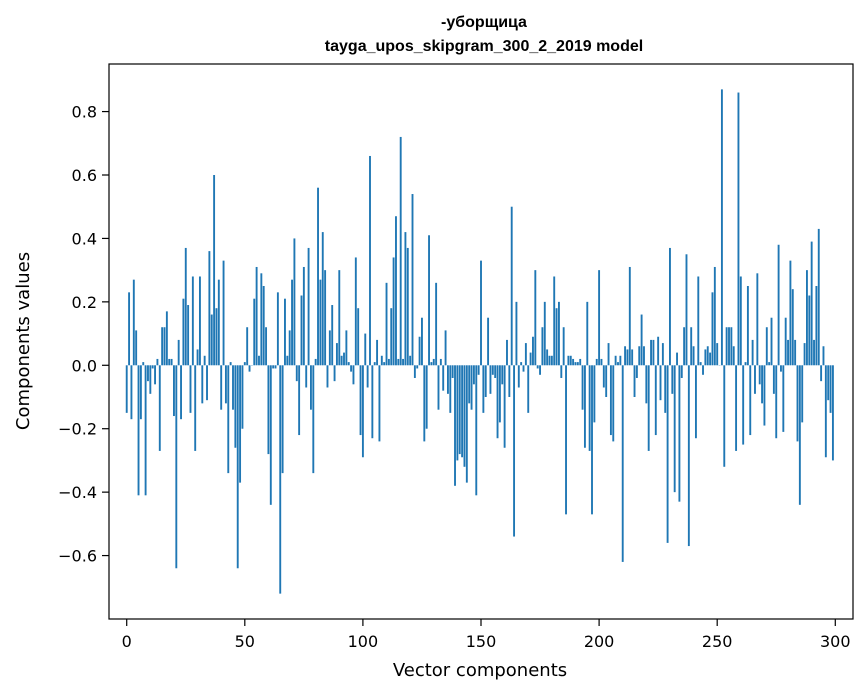  Describe the element at coordinates (84, 365) in the screenshot. I see `y-tick-label: 0.0` at that location.